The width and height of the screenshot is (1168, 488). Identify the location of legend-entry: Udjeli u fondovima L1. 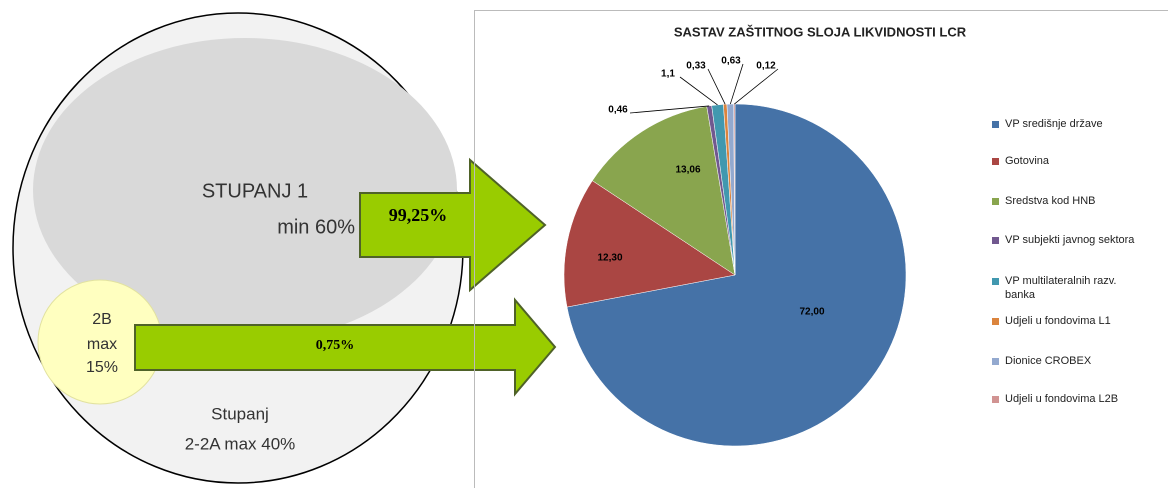
(1067, 321).